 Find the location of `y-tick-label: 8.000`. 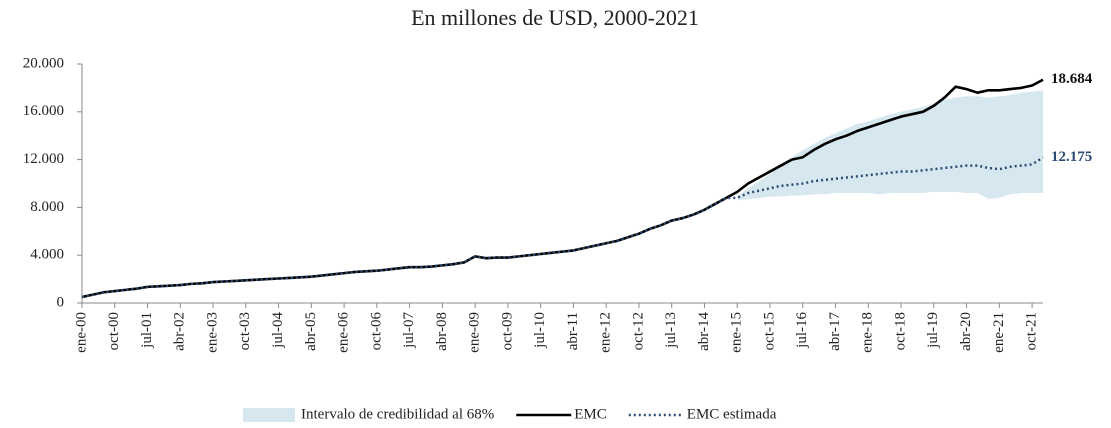

y-tick-label: 8.000 is located at coordinates (47, 207).